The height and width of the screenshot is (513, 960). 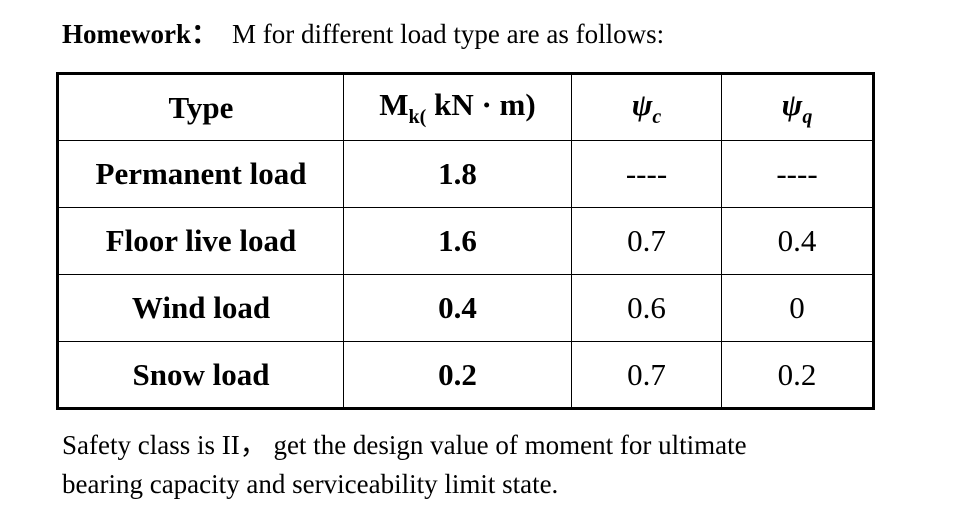 I want to click on header-cell: ψq, so click(x=797, y=107).